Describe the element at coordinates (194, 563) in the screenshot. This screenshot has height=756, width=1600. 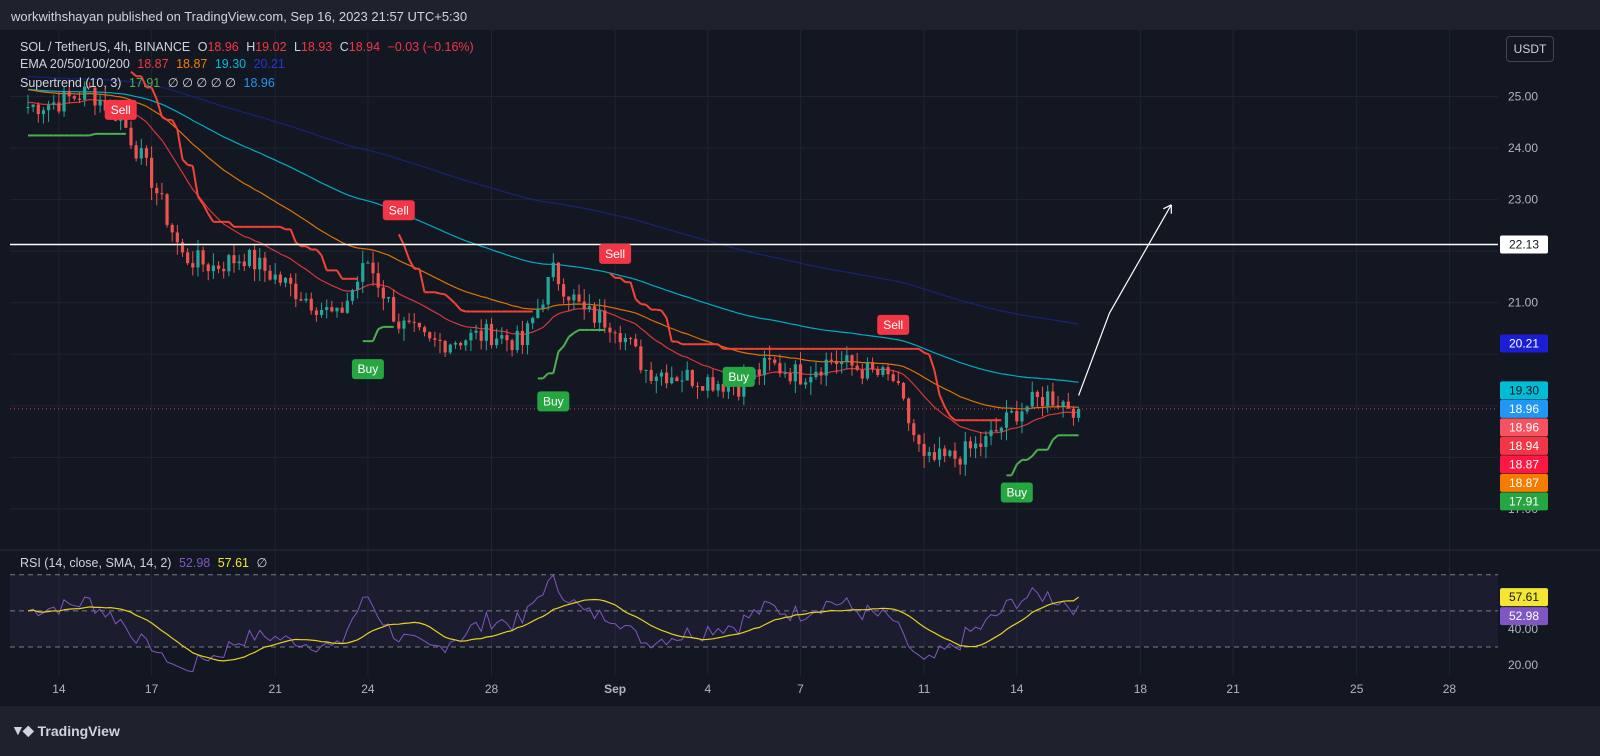
I see `rsi-value: 52.98` at that location.